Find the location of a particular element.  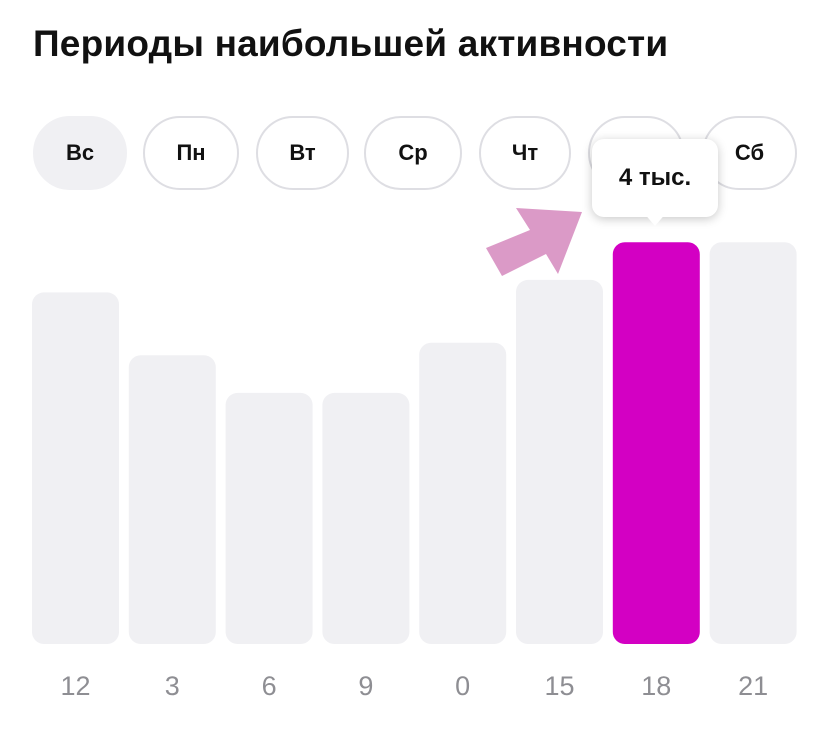

arrow-up-right-icon is located at coordinates (534, 242).